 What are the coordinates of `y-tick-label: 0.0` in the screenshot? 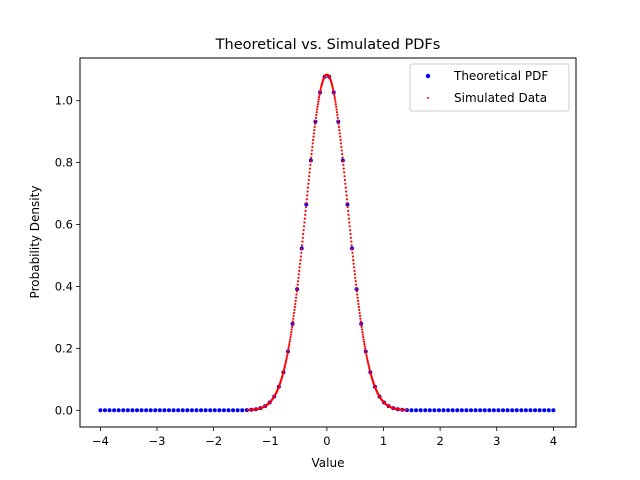 It's located at (64, 410).